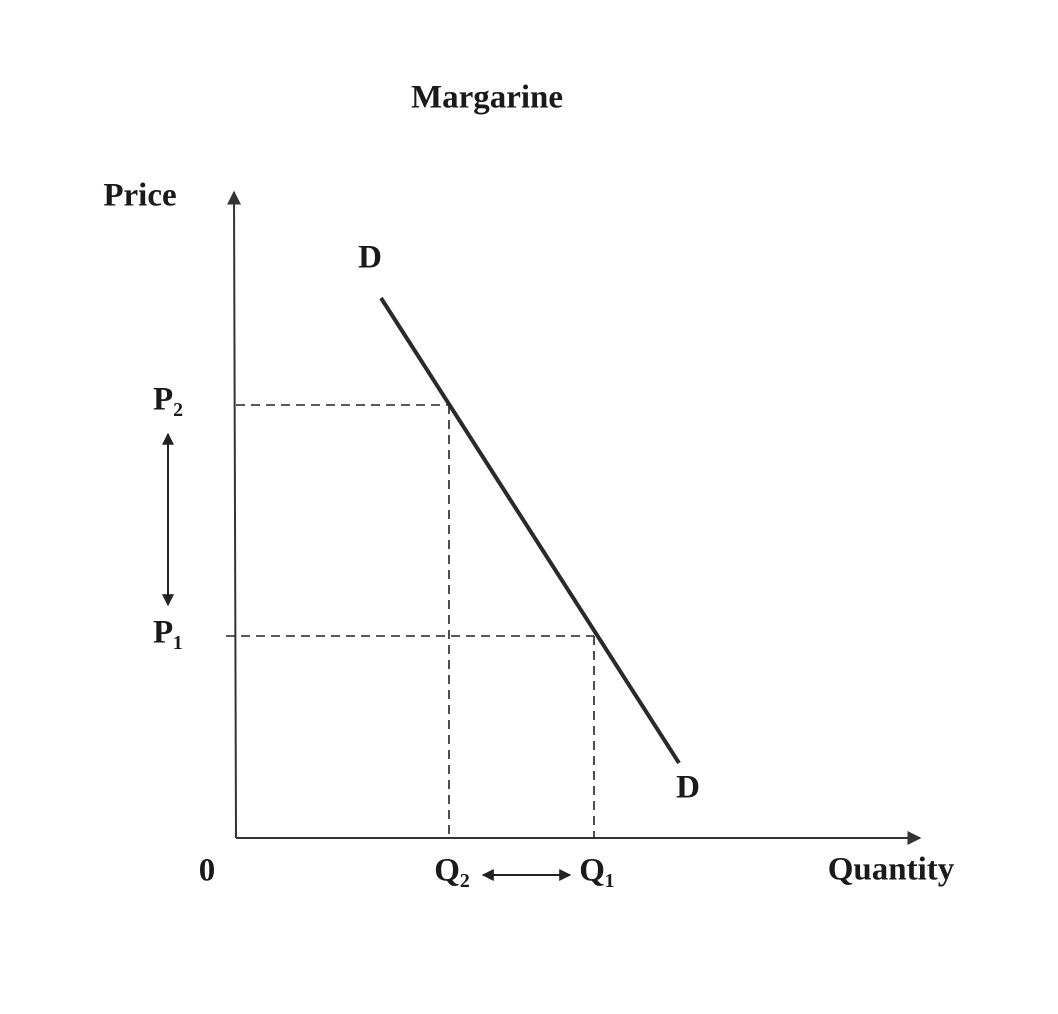 The image size is (1058, 1014). What do you see at coordinates (207, 871) in the screenshot?
I see `origin-label: 0` at bounding box center [207, 871].